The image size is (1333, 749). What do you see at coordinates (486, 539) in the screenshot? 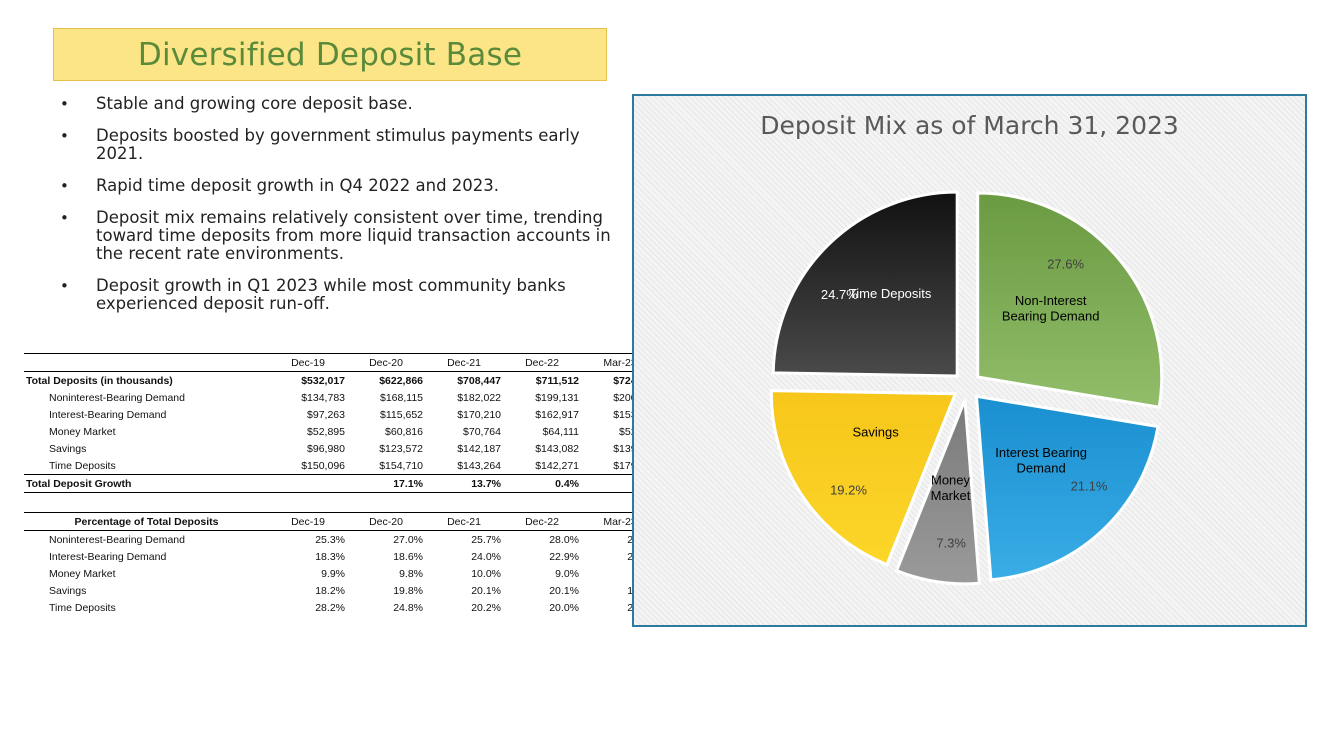
I see `cell: 25.7%` at bounding box center [486, 539].